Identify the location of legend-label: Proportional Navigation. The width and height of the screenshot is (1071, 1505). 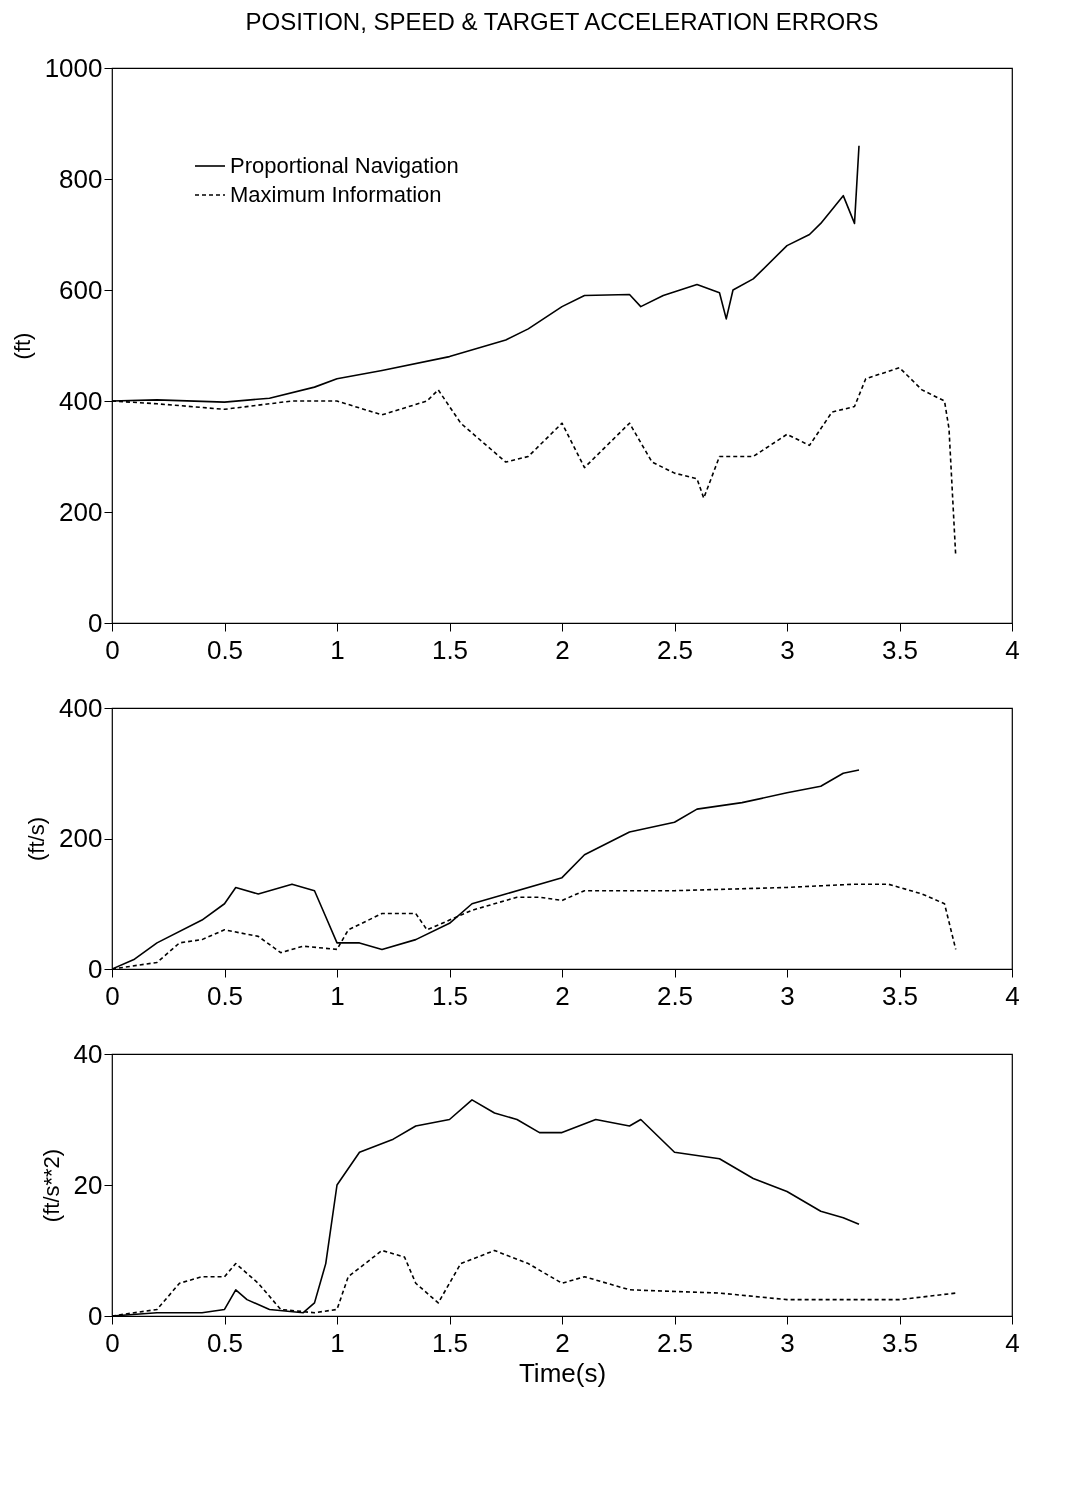
(344, 165).